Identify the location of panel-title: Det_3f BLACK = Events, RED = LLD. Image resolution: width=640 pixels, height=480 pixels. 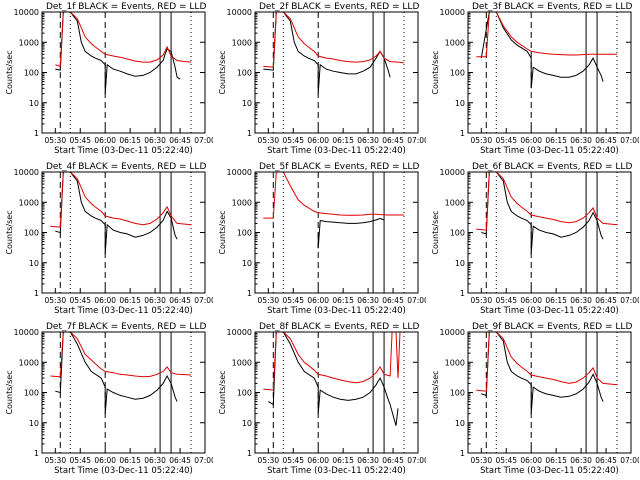
(552, 7).